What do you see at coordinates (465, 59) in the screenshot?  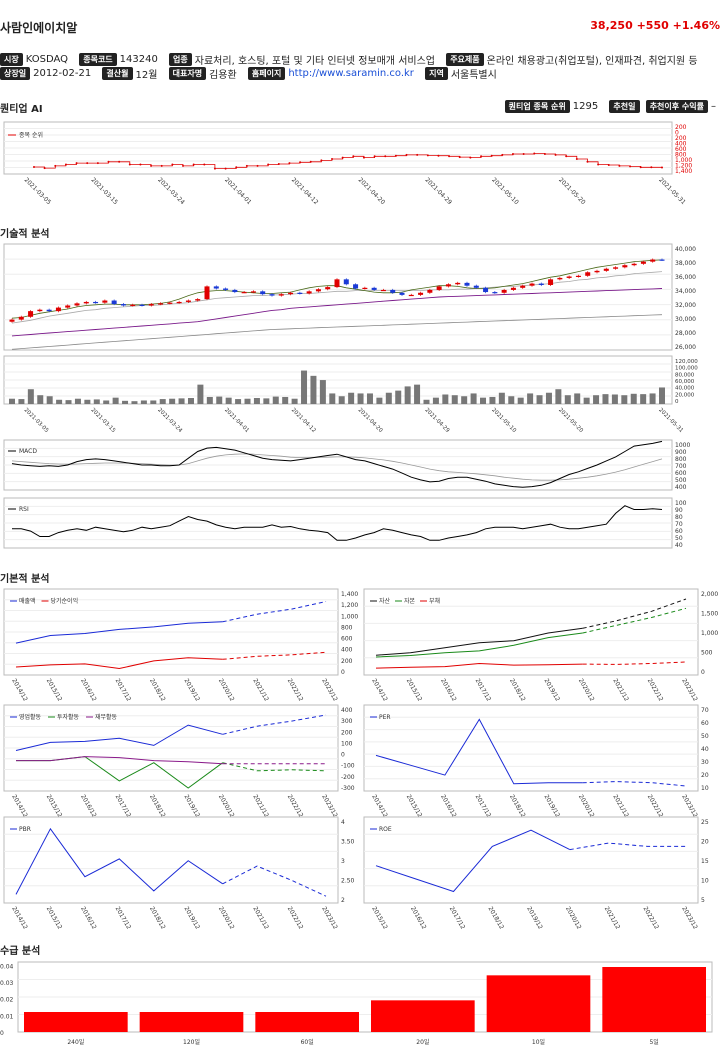 I see `product-tag: 주요제품` at bounding box center [465, 59].